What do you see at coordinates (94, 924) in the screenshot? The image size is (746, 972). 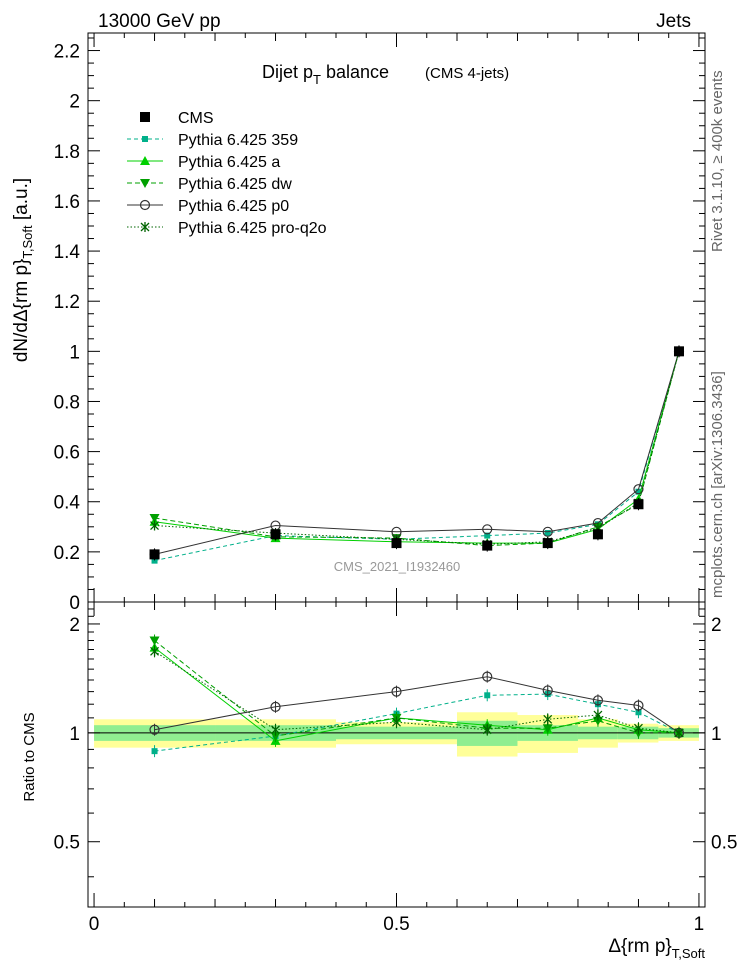 I see `x-tick-label: 0` at bounding box center [94, 924].